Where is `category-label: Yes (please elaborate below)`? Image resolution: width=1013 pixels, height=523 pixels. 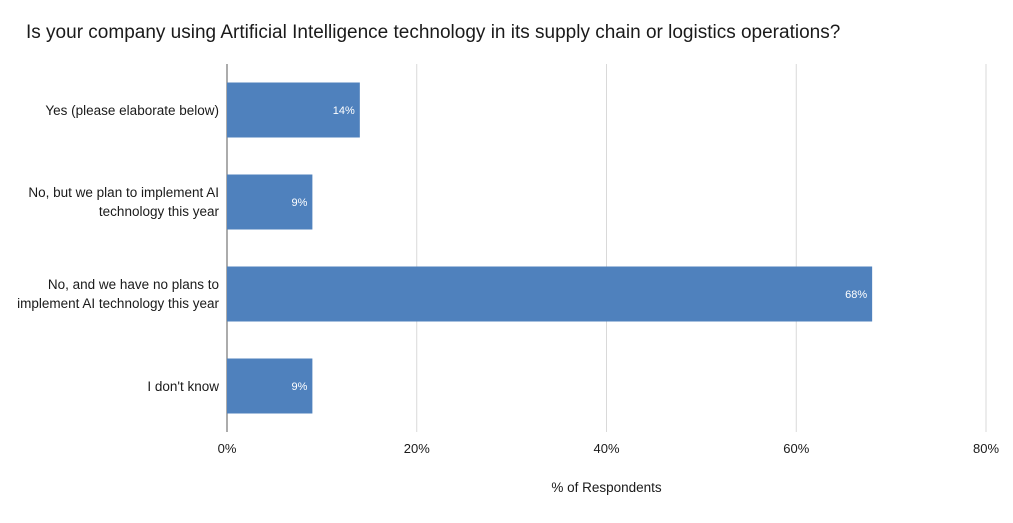
category-label: Yes (please elaborate below) is located at coordinates (132, 110).